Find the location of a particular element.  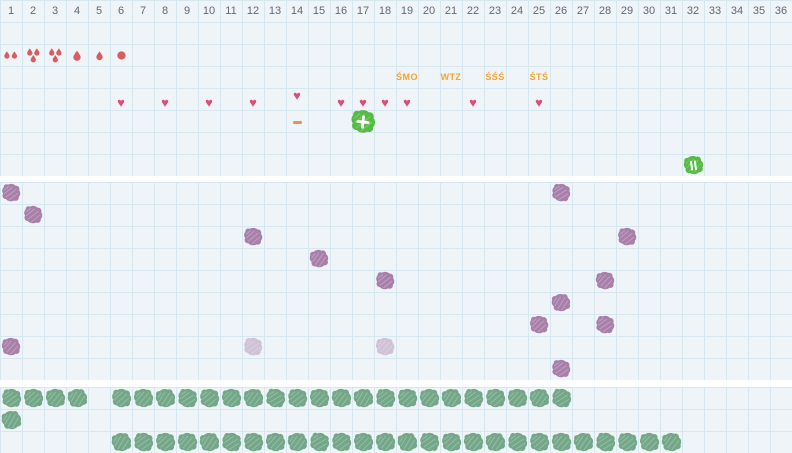

day-number: 2 is located at coordinates (33, 11).